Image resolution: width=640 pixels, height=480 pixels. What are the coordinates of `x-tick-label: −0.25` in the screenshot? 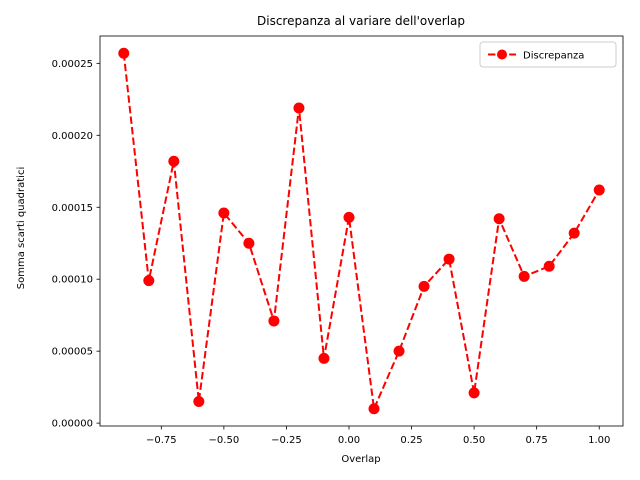 It's located at (286, 440).